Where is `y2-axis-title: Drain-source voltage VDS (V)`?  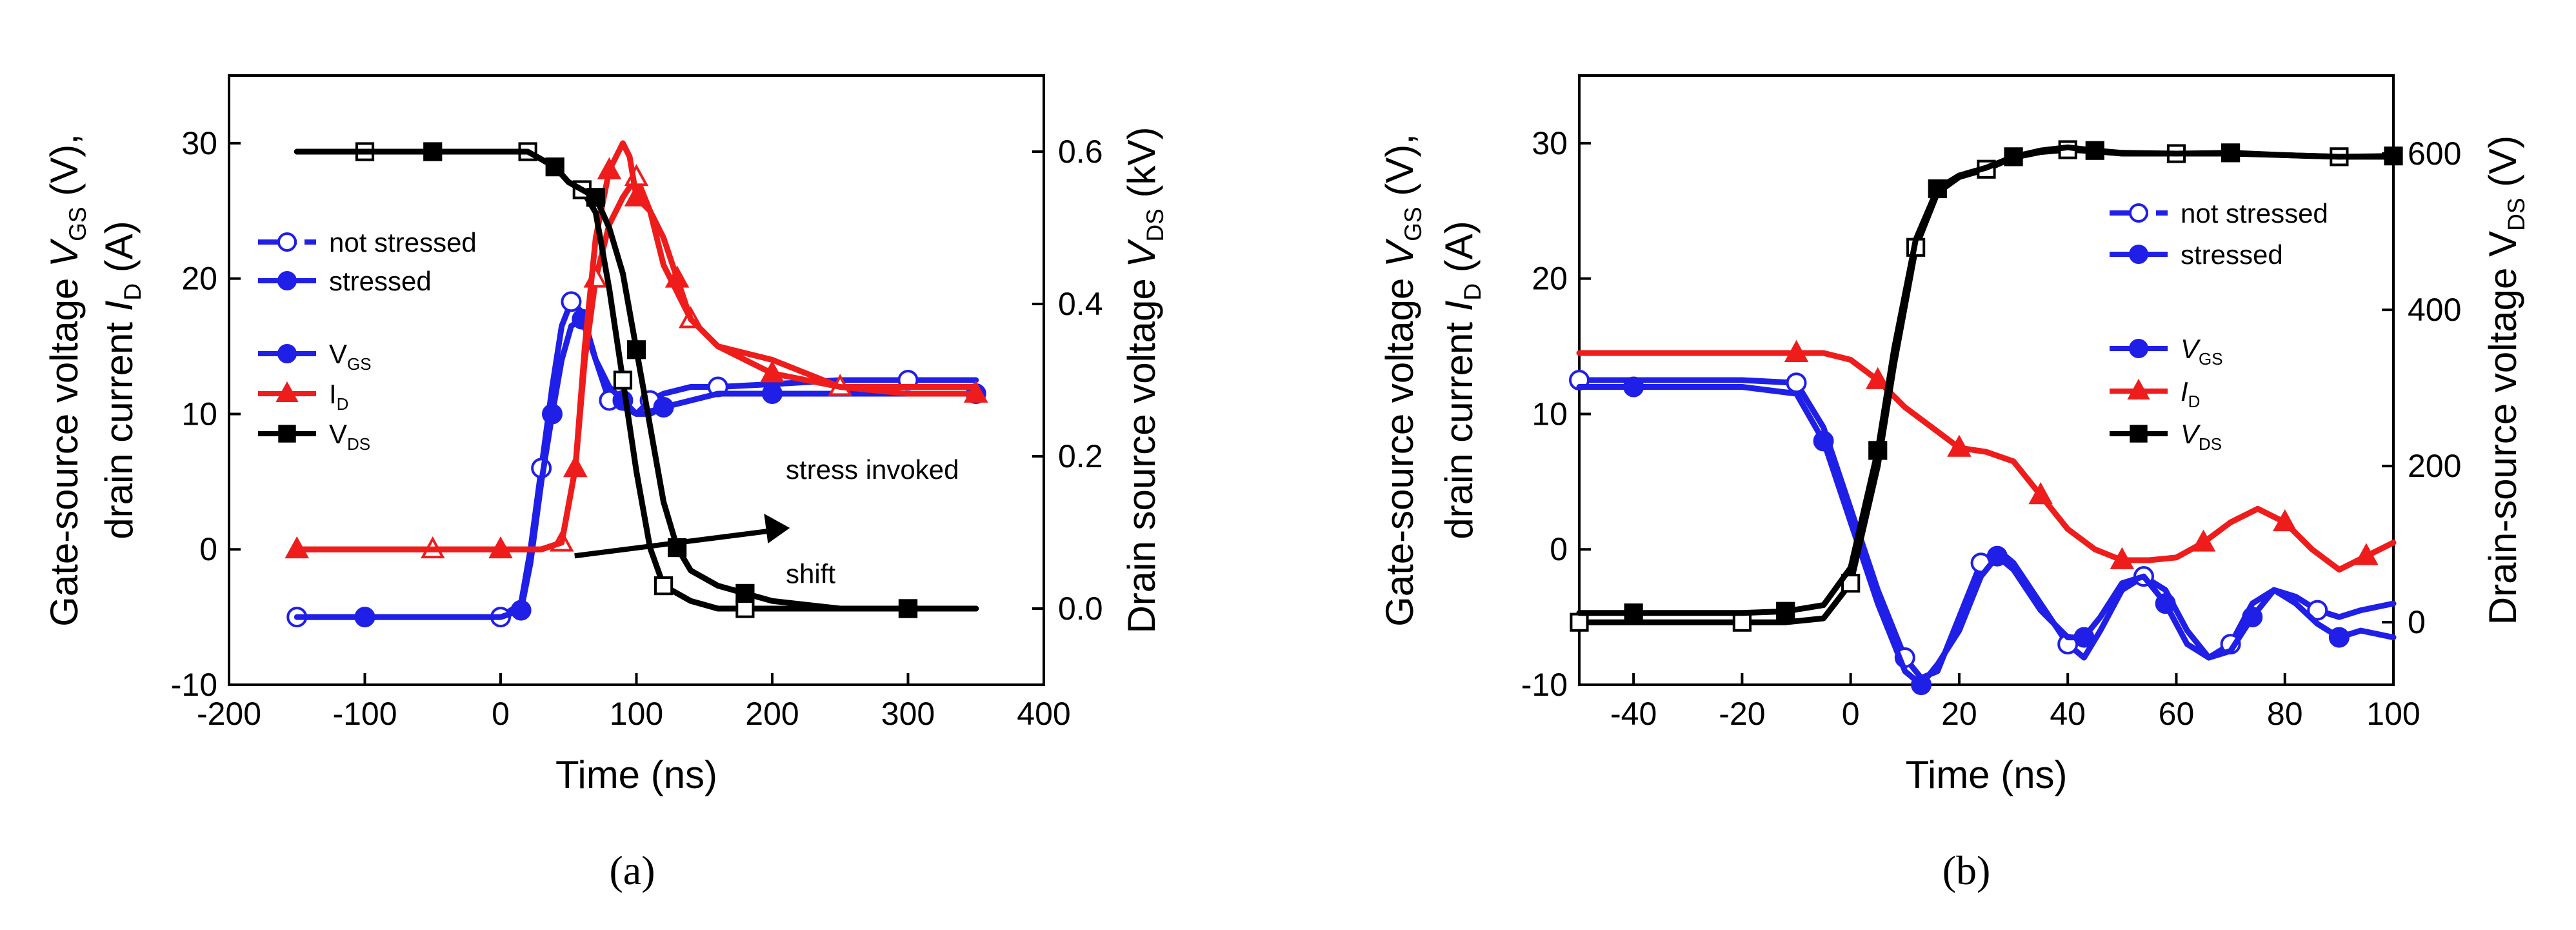 y2-axis-title: Drain-source voltage VDS (V) is located at coordinates (2505, 381).